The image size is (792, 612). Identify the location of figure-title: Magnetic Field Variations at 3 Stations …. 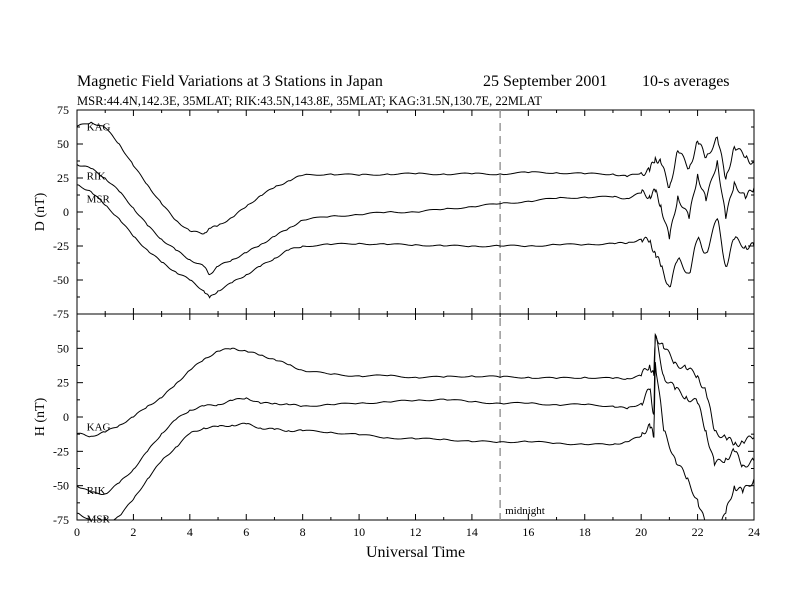
(230, 81).